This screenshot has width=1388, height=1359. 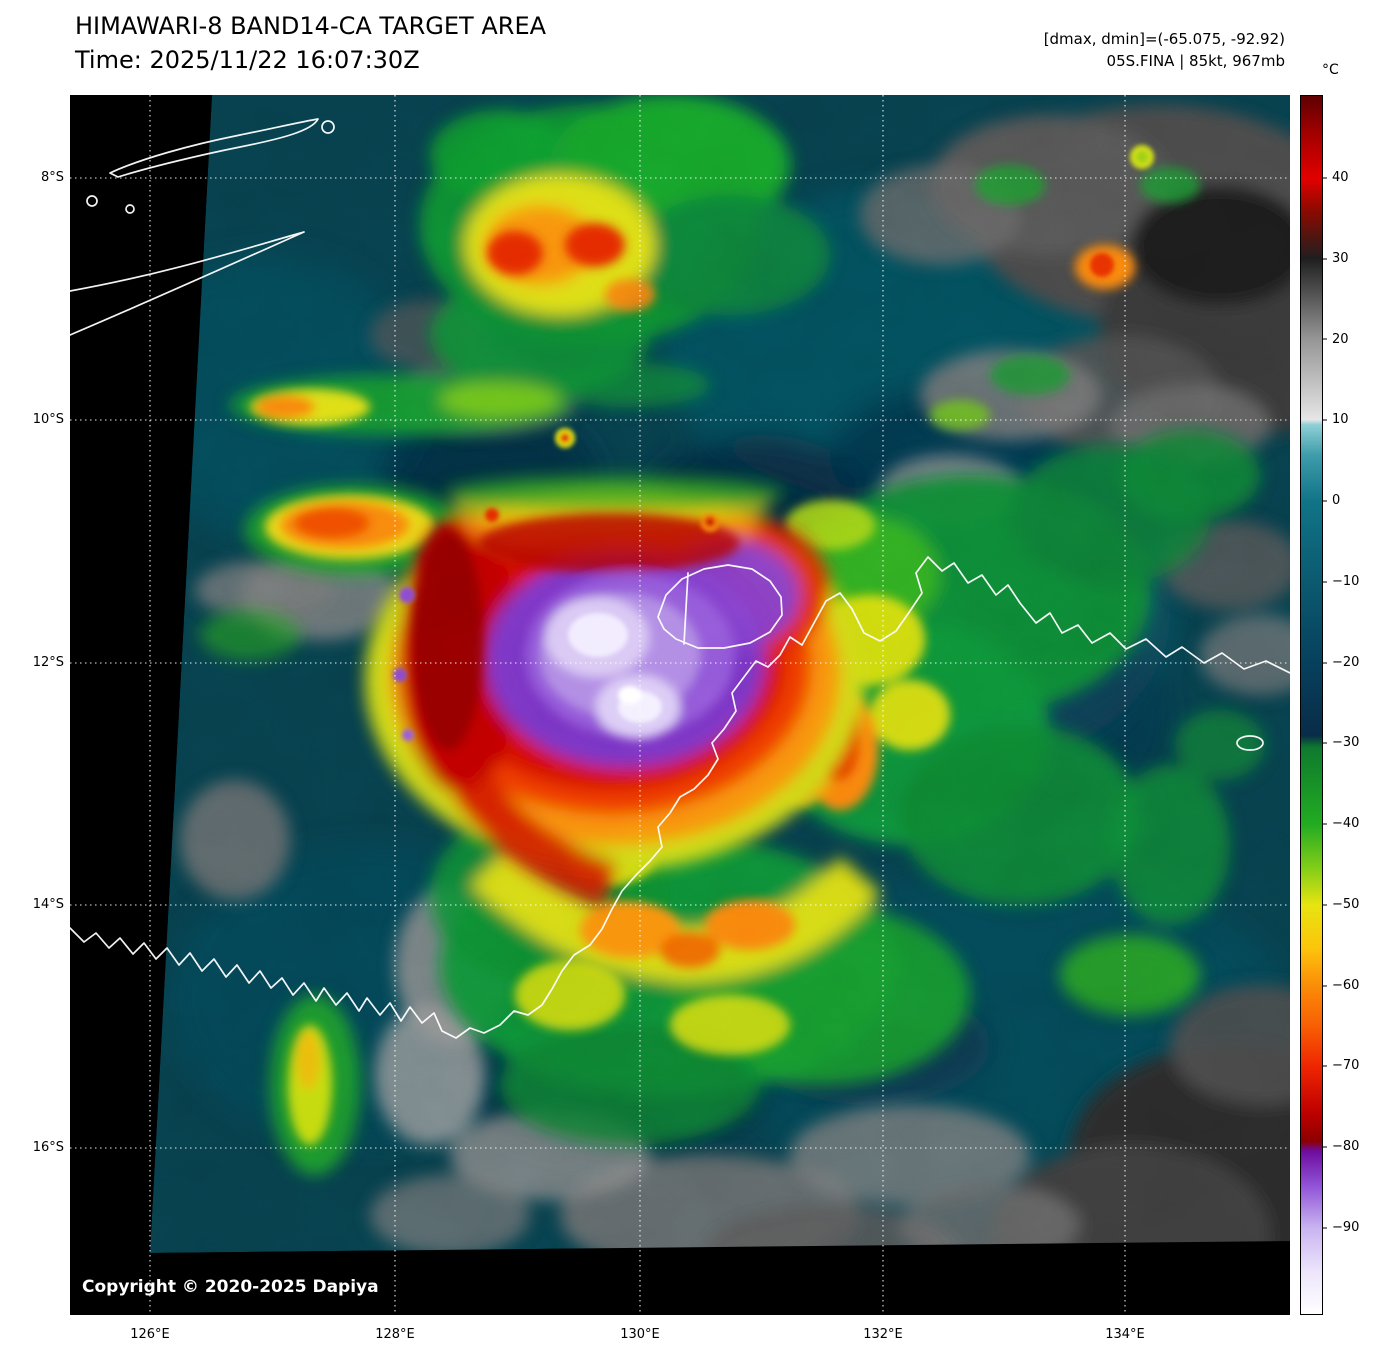 I want to click on dmax-dmin-readout: [dmax, dmin]=(-65.075, -92.92), so click(x=1164, y=39).